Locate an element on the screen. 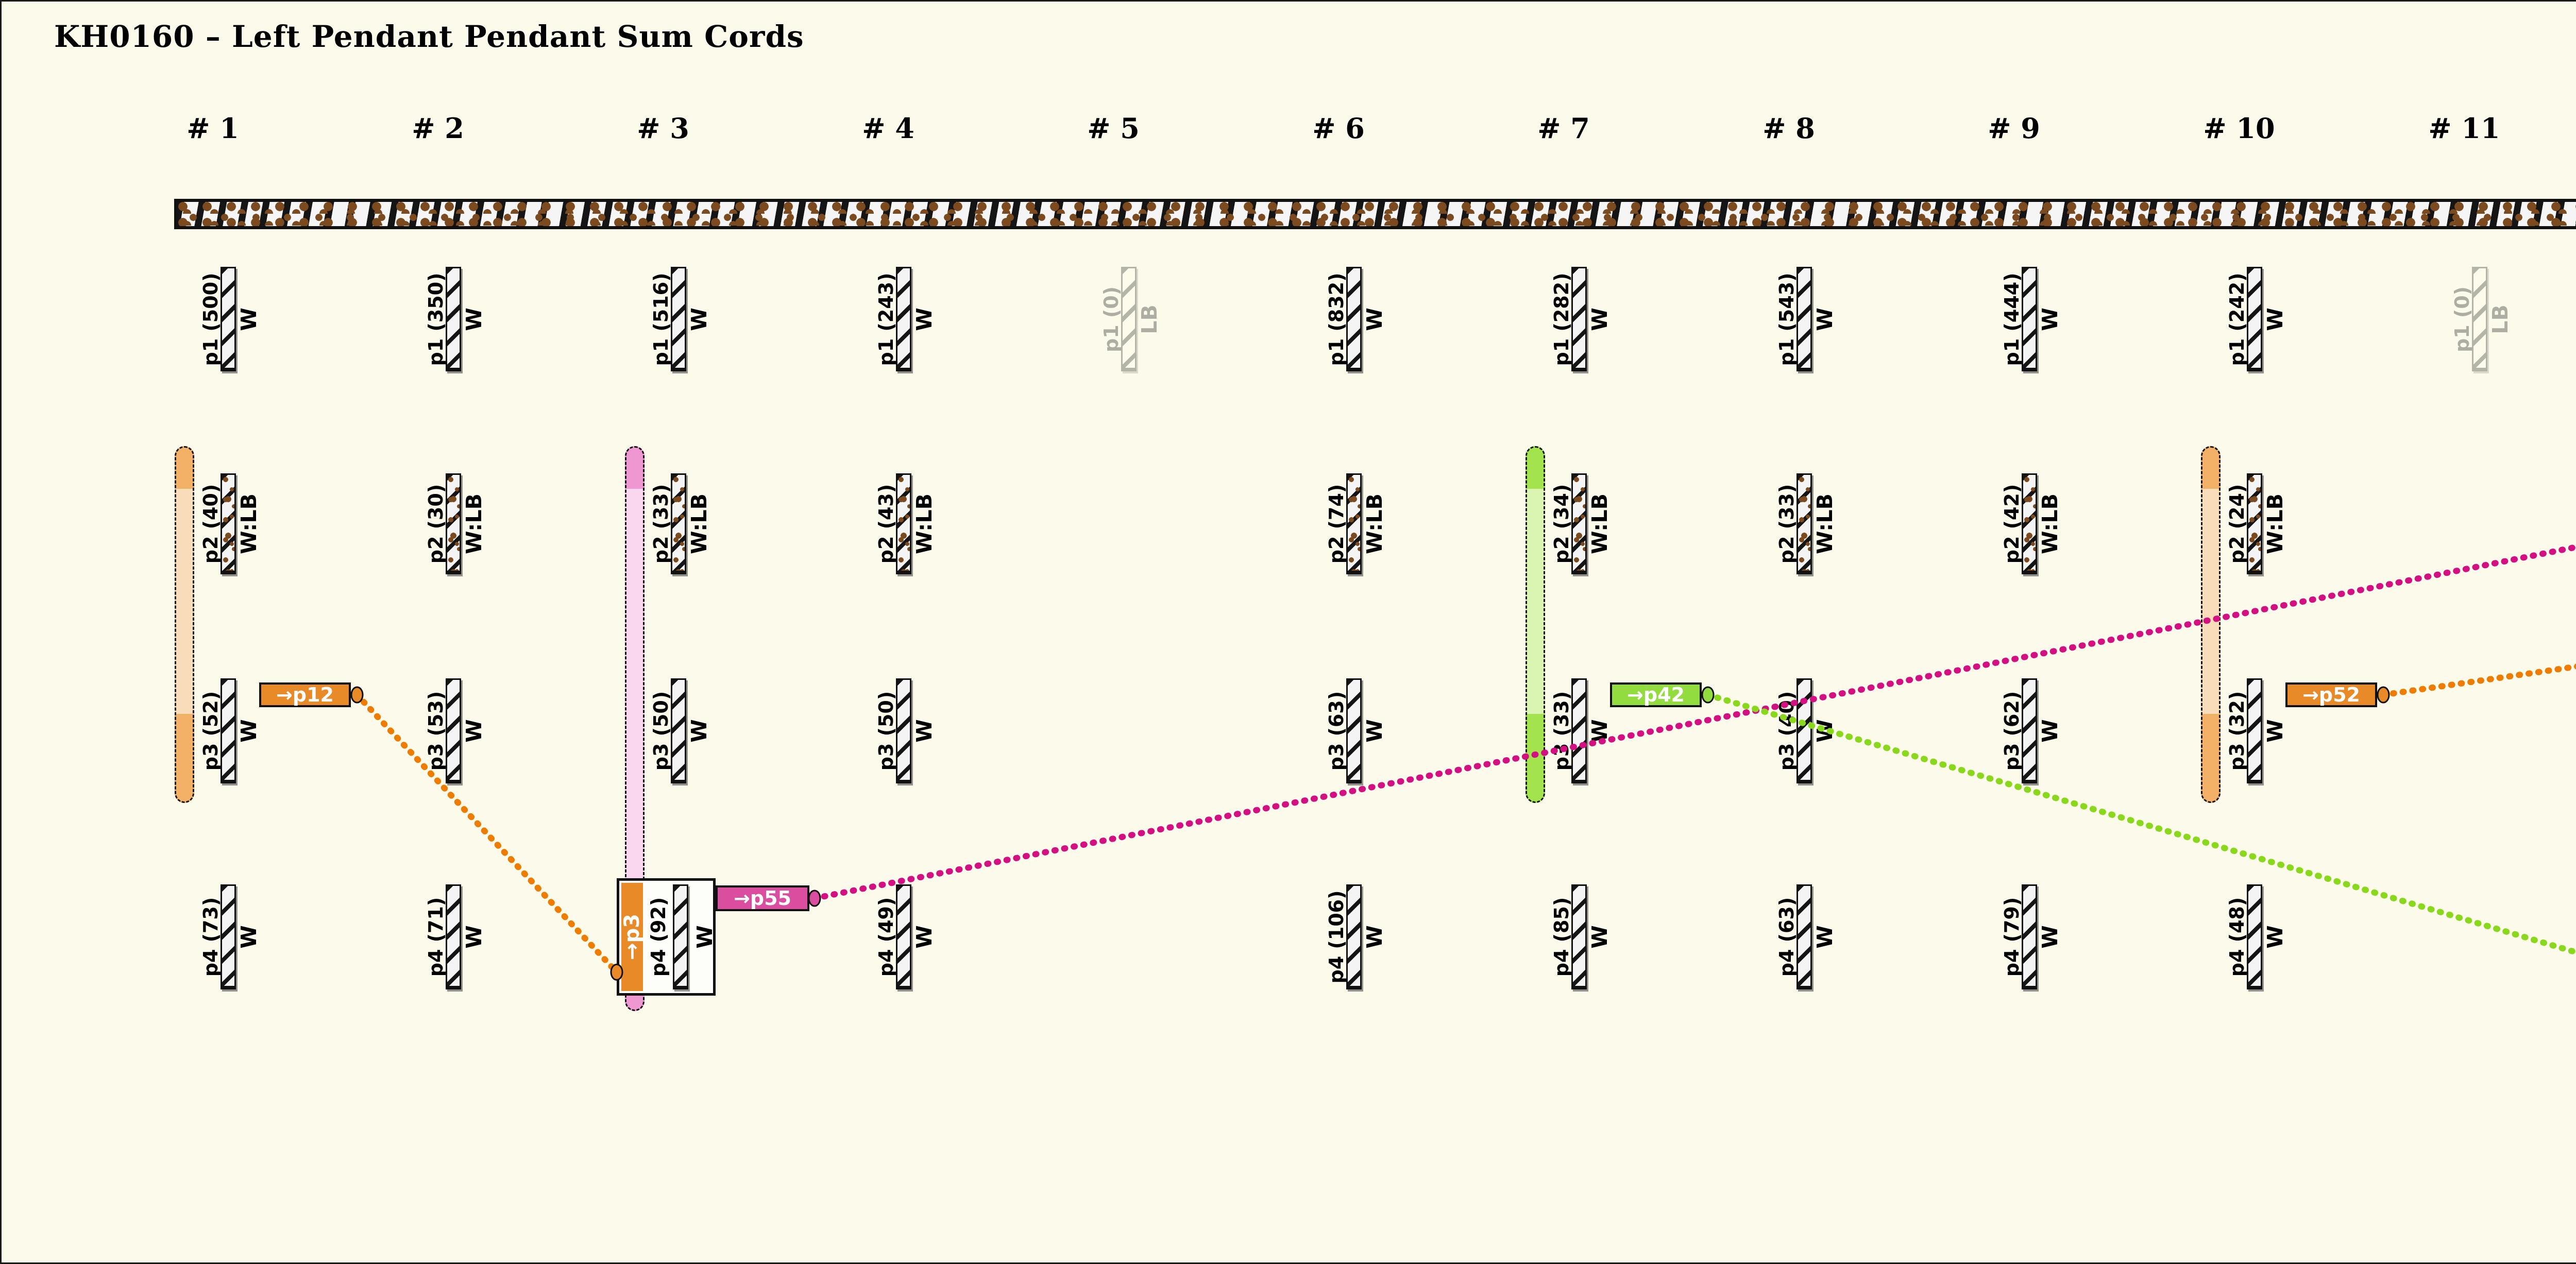 The width and height of the screenshot is (2576, 1264). group-1-cord-p2: p2 (40) W:LB is located at coordinates (228, 524).